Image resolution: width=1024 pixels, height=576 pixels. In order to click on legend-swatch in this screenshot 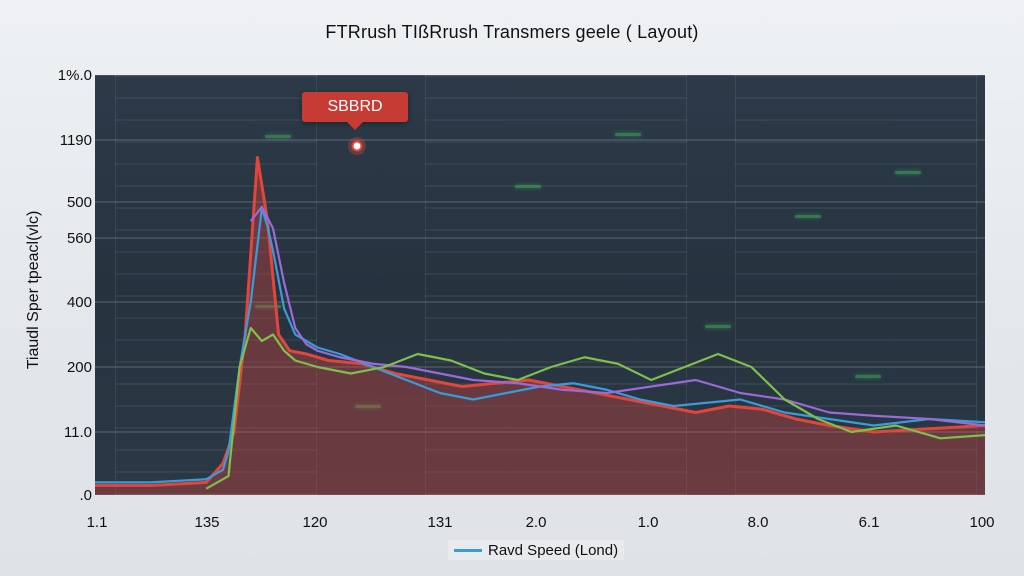, I will do `click(468, 550)`.